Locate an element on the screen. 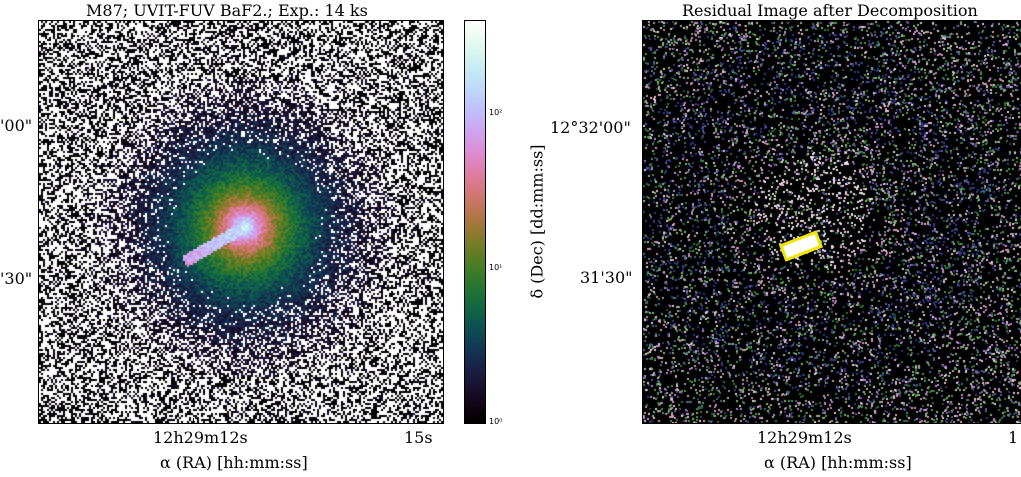 The height and width of the screenshot is (477, 1021). right-ytick-label-2: 31'30" is located at coordinates (606, 277).